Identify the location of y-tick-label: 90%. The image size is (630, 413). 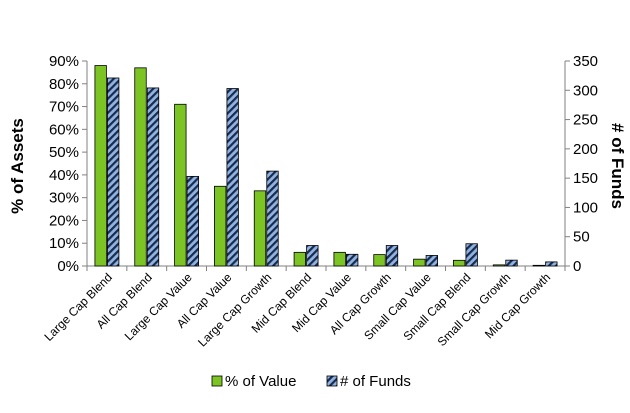
(64, 61).